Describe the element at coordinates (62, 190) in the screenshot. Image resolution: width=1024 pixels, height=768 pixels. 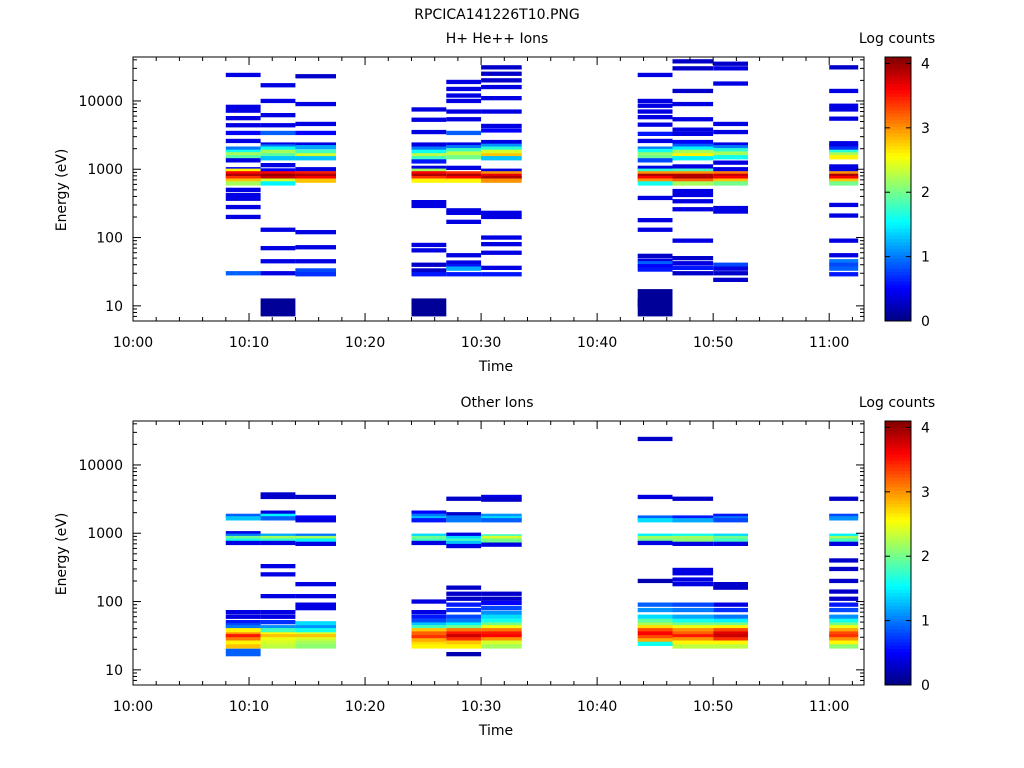
I see `y-axis-label: Energy (eV)` at that location.